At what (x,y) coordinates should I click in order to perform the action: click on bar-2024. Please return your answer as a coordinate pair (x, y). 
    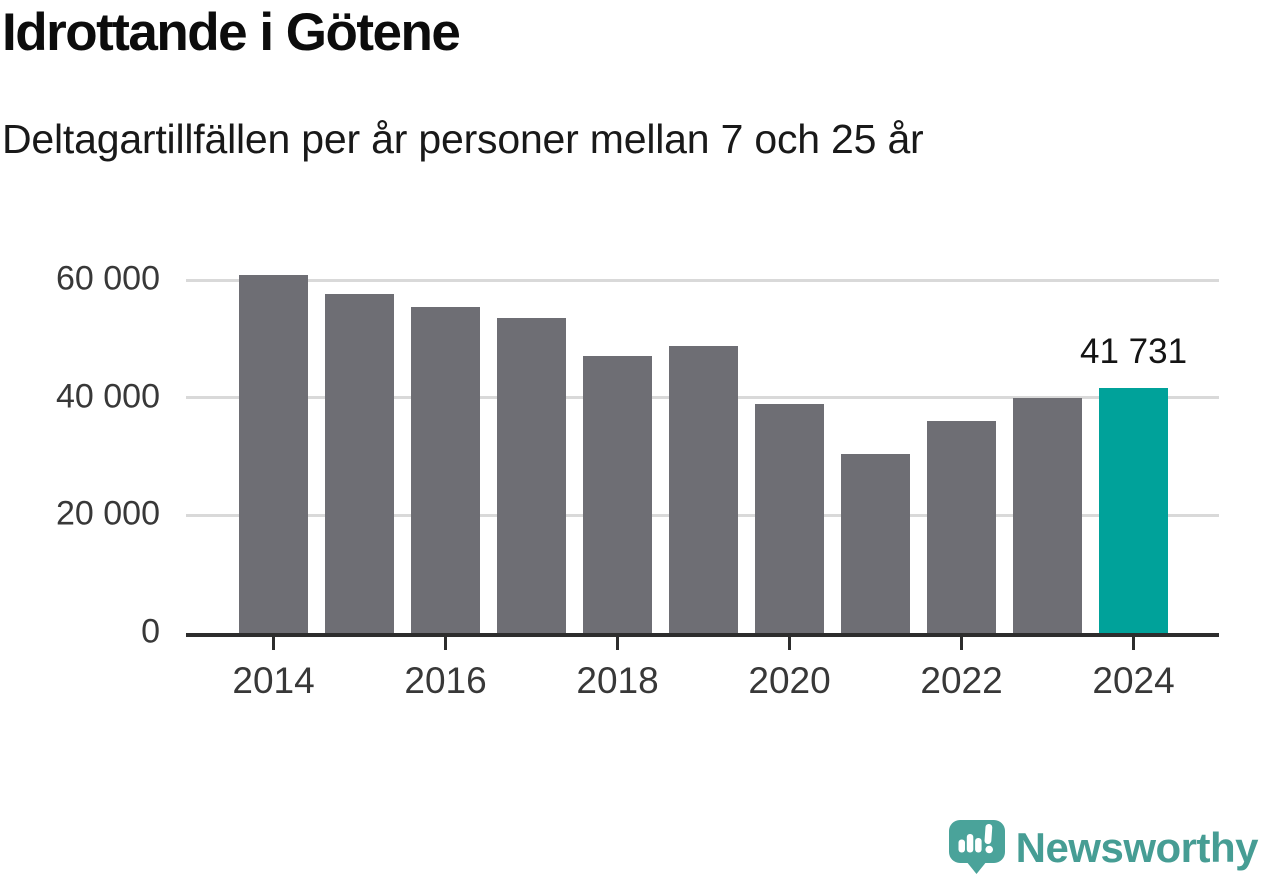
    Looking at the image, I should click on (1133, 510).